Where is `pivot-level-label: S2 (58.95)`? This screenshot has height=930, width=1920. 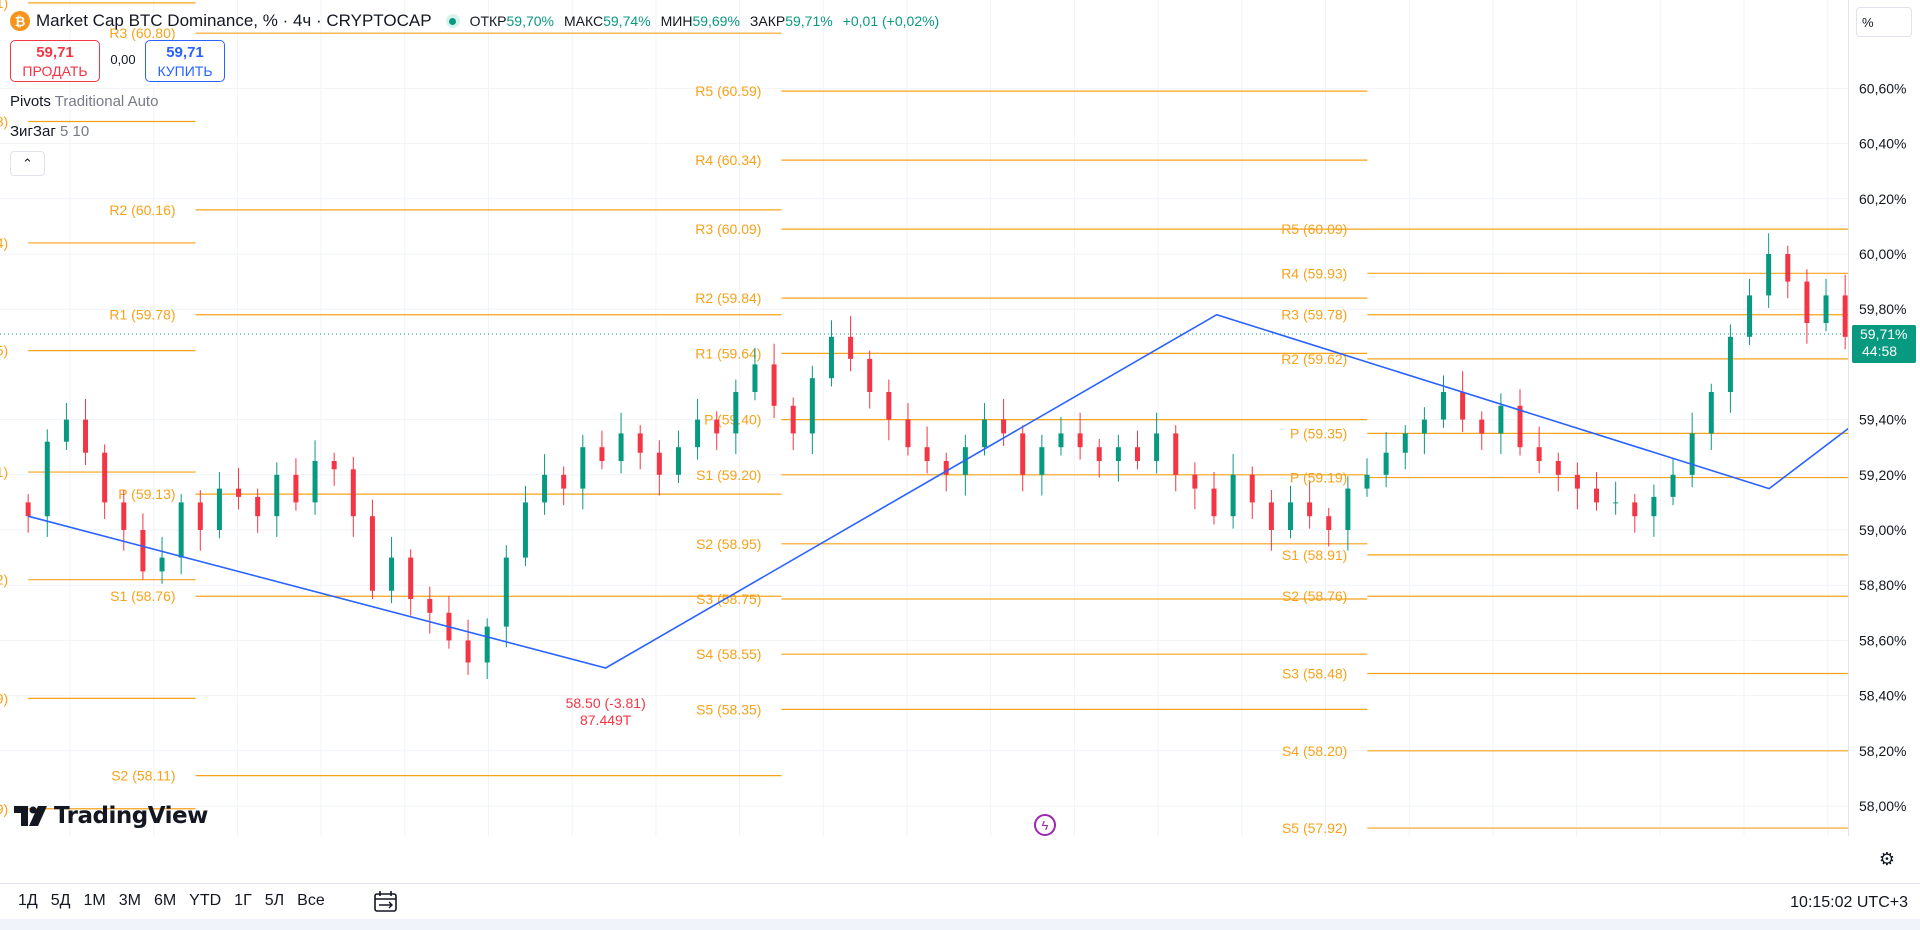
pivot-level-label: S2 (58.95) is located at coordinates (728, 544).